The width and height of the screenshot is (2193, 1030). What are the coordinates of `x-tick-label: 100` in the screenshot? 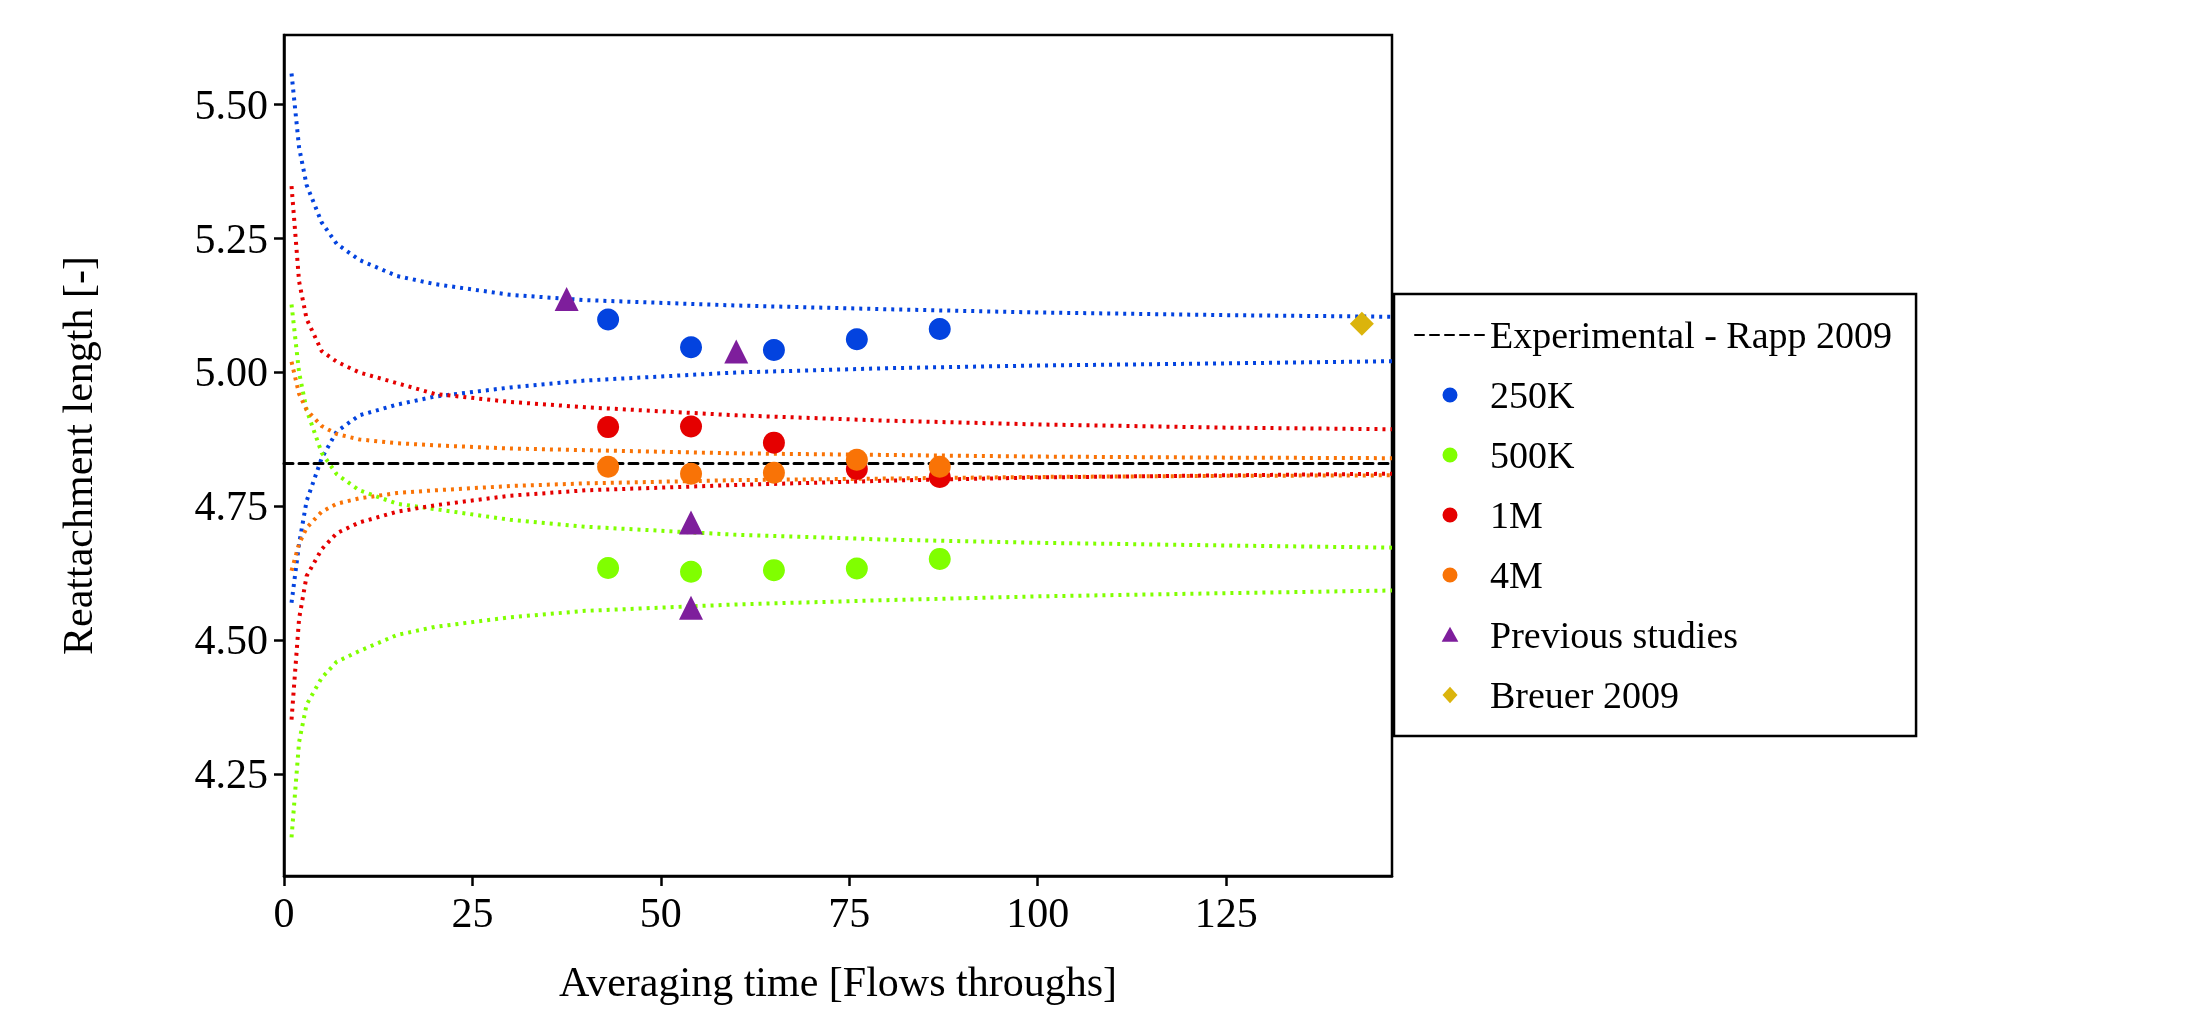 It's located at (1038, 913).